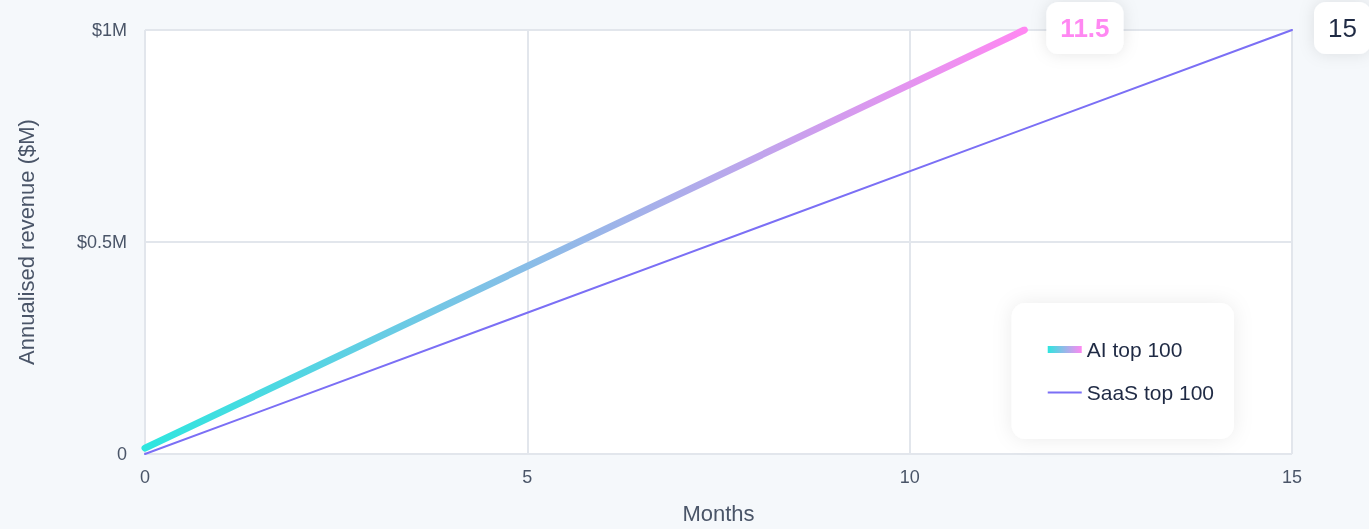 Image resolution: width=1369 pixels, height=529 pixels. What do you see at coordinates (109, 30) in the screenshot?
I see `y-tick-label: $1M` at bounding box center [109, 30].